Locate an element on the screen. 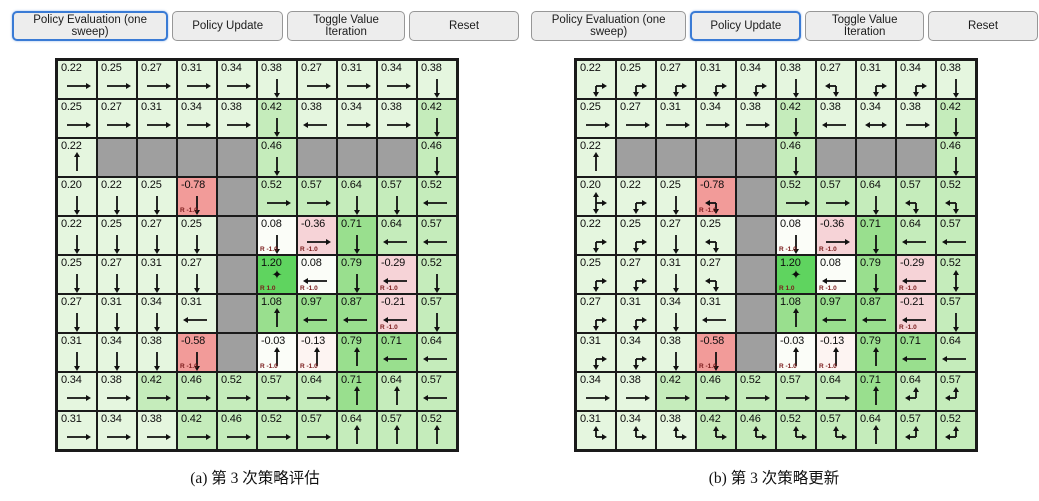 The width and height of the screenshot is (1039, 501). grid-cell-r5c6: 0.08 R -1.0 is located at coordinates (277, 235).